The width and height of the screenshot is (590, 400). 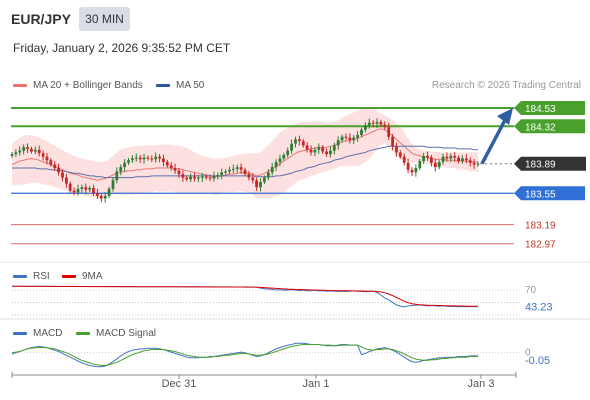 What do you see at coordinates (179, 384) in the screenshot?
I see `x-tick-label: Dec 31` at bounding box center [179, 384].